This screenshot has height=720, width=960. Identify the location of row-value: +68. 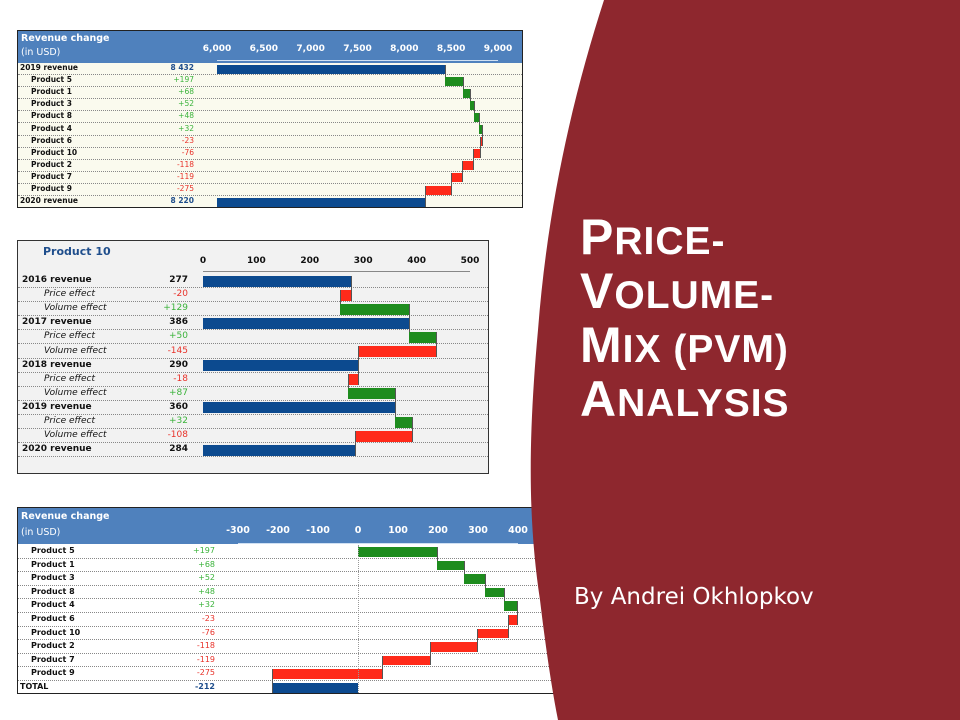
(186, 92).